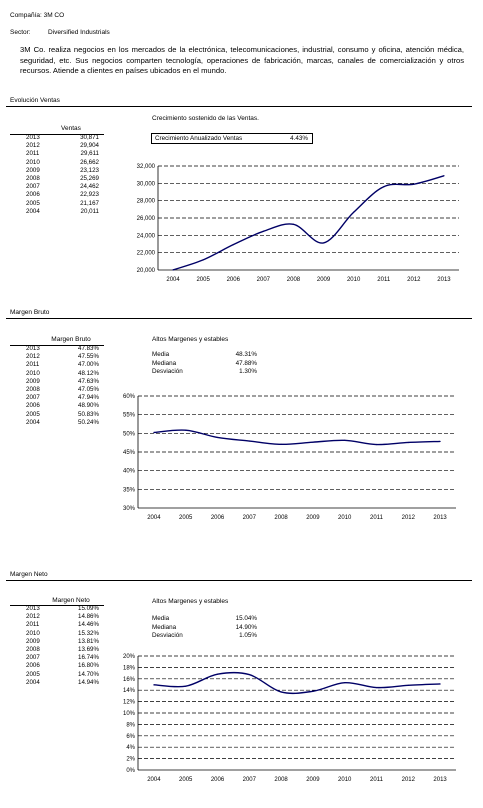 This screenshot has height=808, width=483. Describe the element at coordinates (205, 118) in the screenshot. I see `chart-heading-ventas: Crecimiento sostenido de las Ventas.` at that location.